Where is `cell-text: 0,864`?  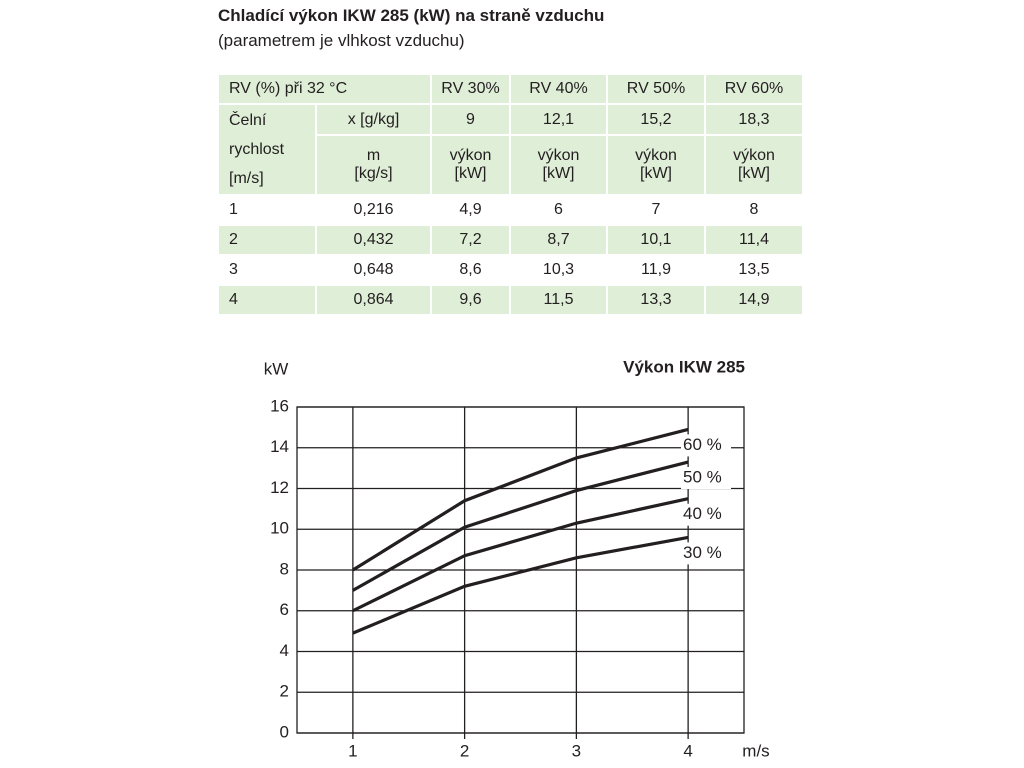 cell-text: 0,864 is located at coordinates (373, 299).